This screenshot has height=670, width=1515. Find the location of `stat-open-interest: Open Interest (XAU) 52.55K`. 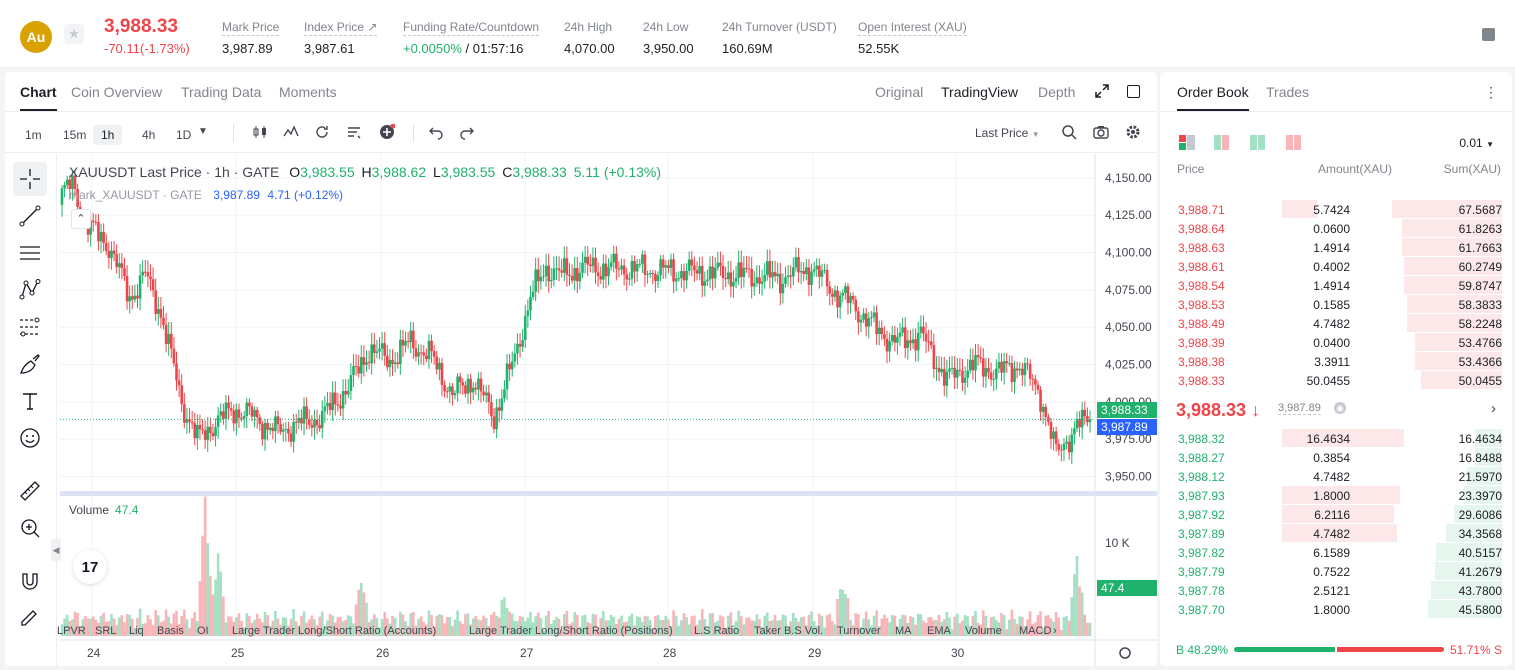

stat-open-interest: Open Interest (XAU) 52.55K is located at coordinates (912, 37).